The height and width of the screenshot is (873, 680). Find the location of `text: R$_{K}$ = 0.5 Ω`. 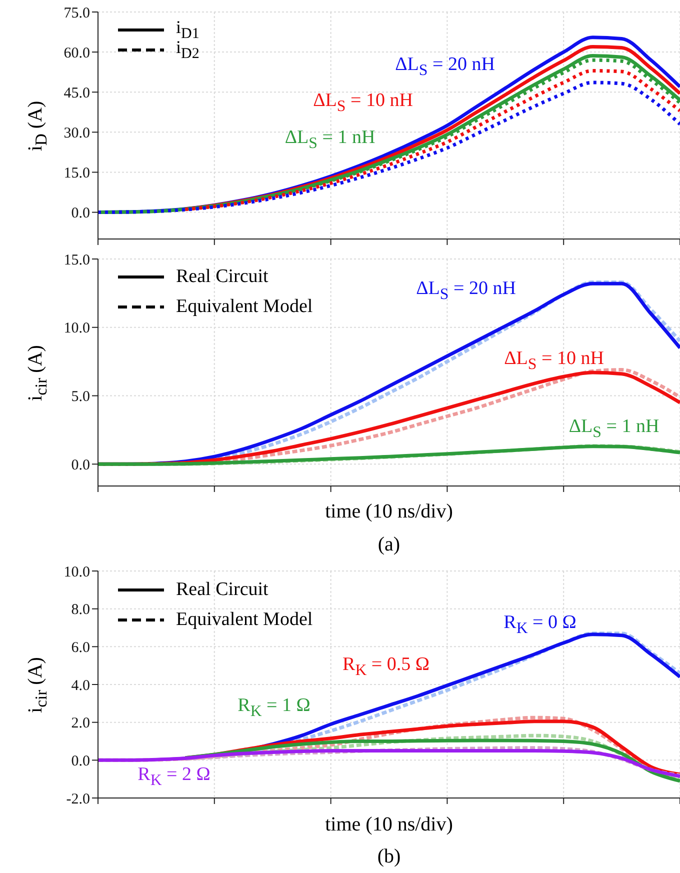

text: R$_{K}$ = 0.5 Ω is located at coordinates (386, 667).